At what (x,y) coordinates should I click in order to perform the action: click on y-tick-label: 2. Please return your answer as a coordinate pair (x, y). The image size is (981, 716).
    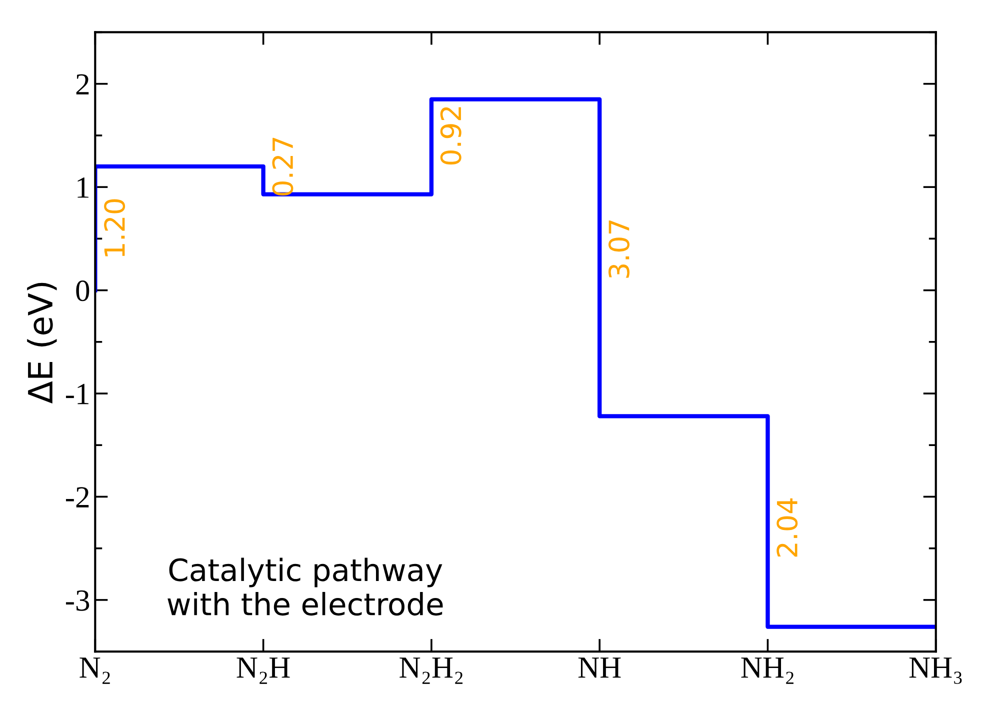
    Looking at the image, I should click on (82, 84).